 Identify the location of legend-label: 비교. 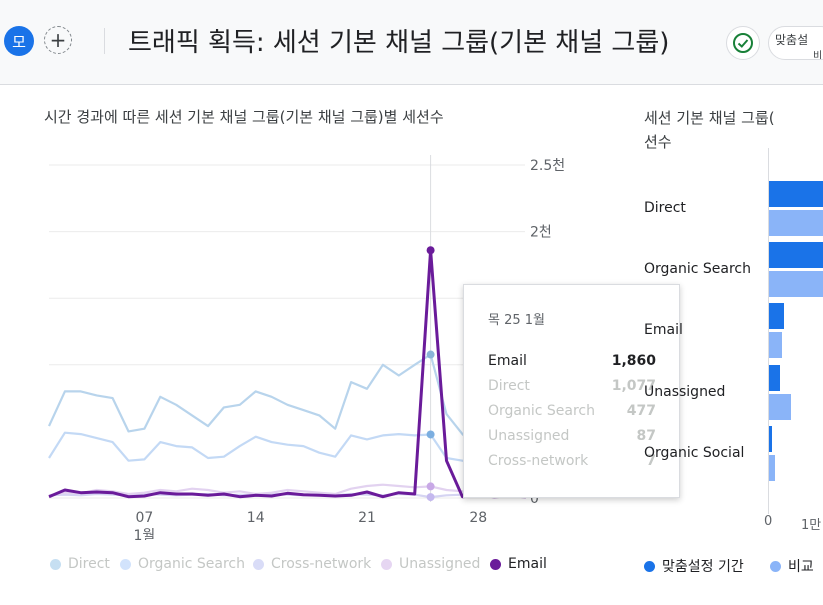
(801, 567).